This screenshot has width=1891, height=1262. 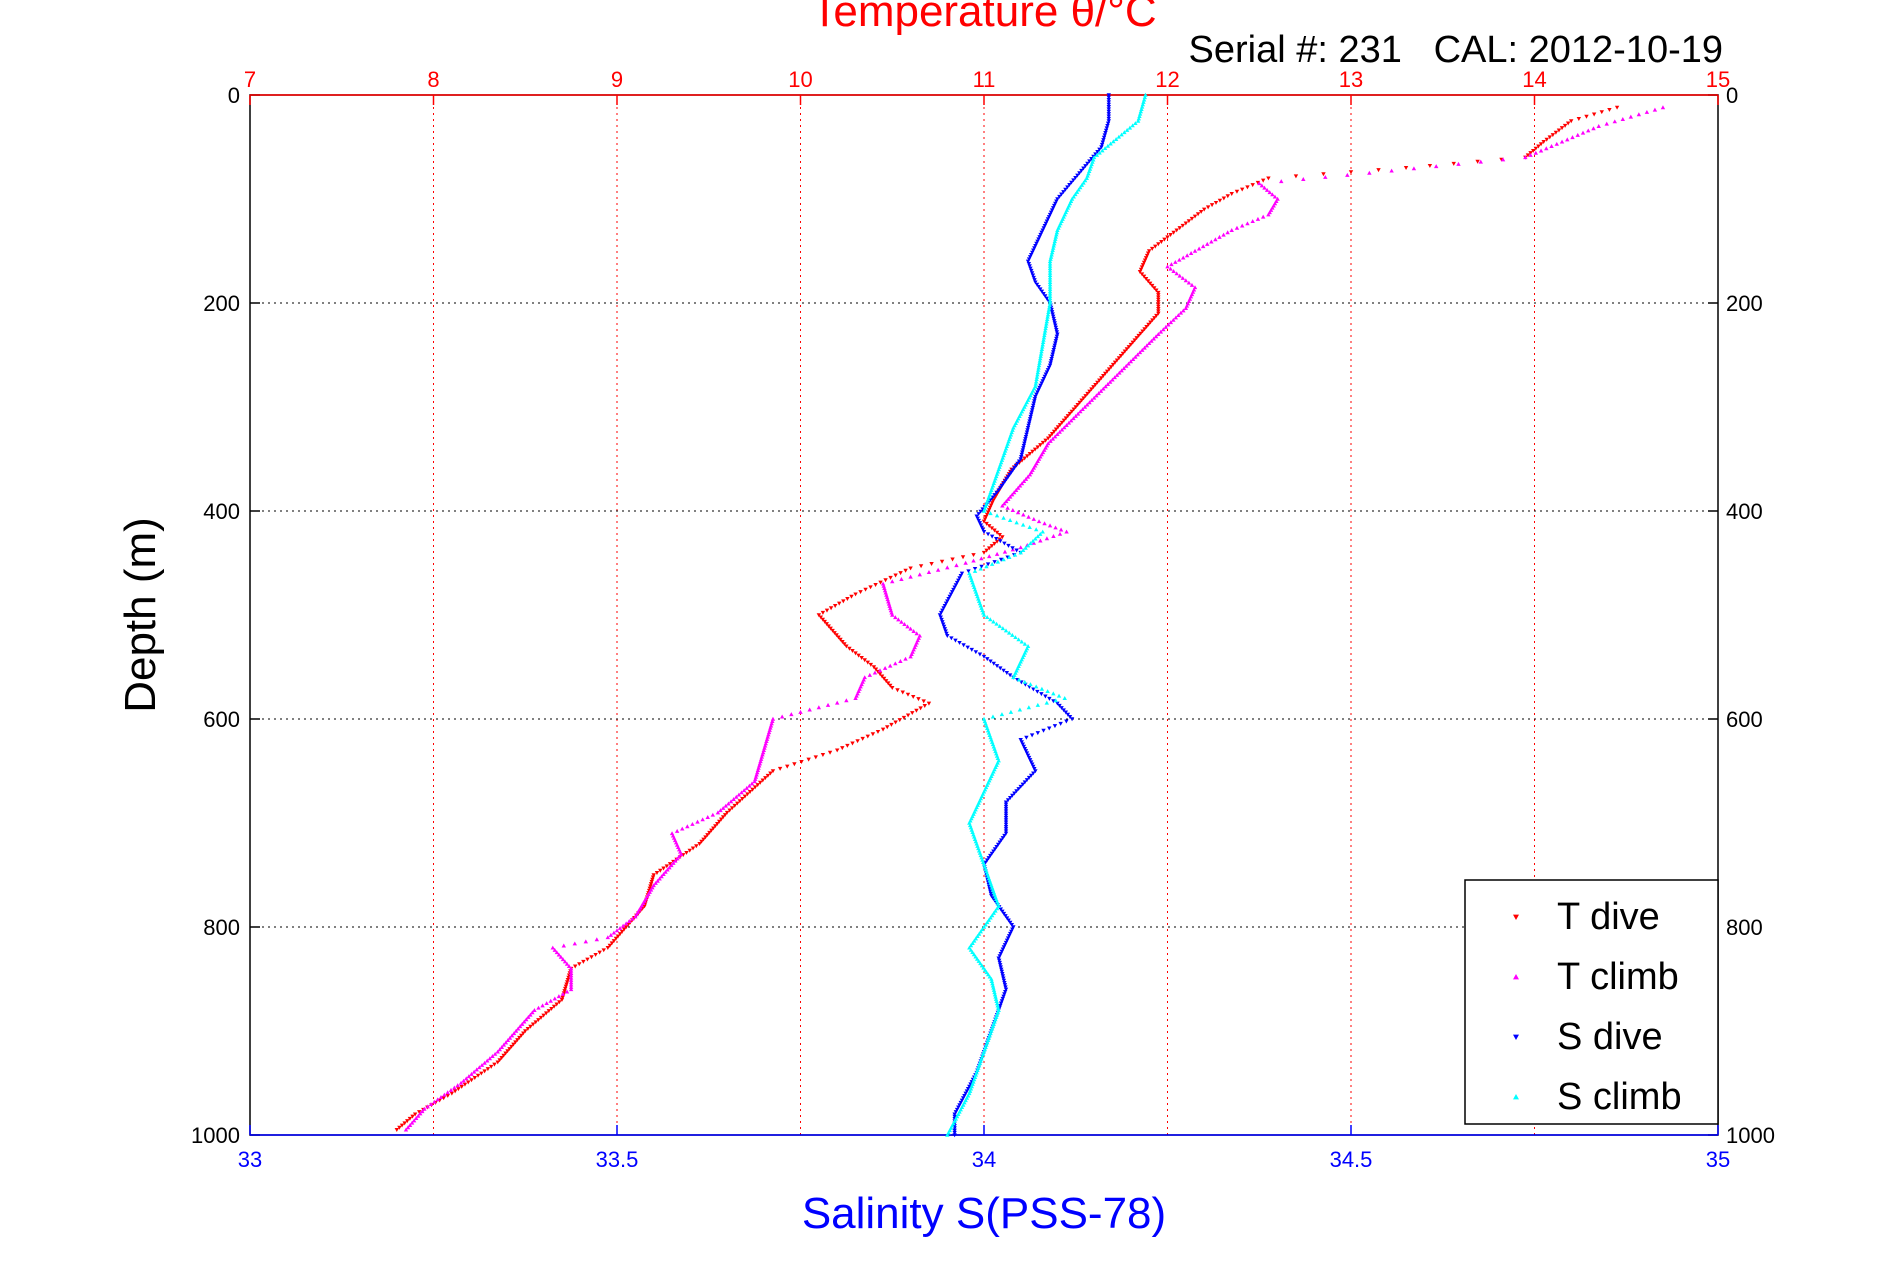 I want to click on top-tick-label: 12, so click(x=1167, y=79).